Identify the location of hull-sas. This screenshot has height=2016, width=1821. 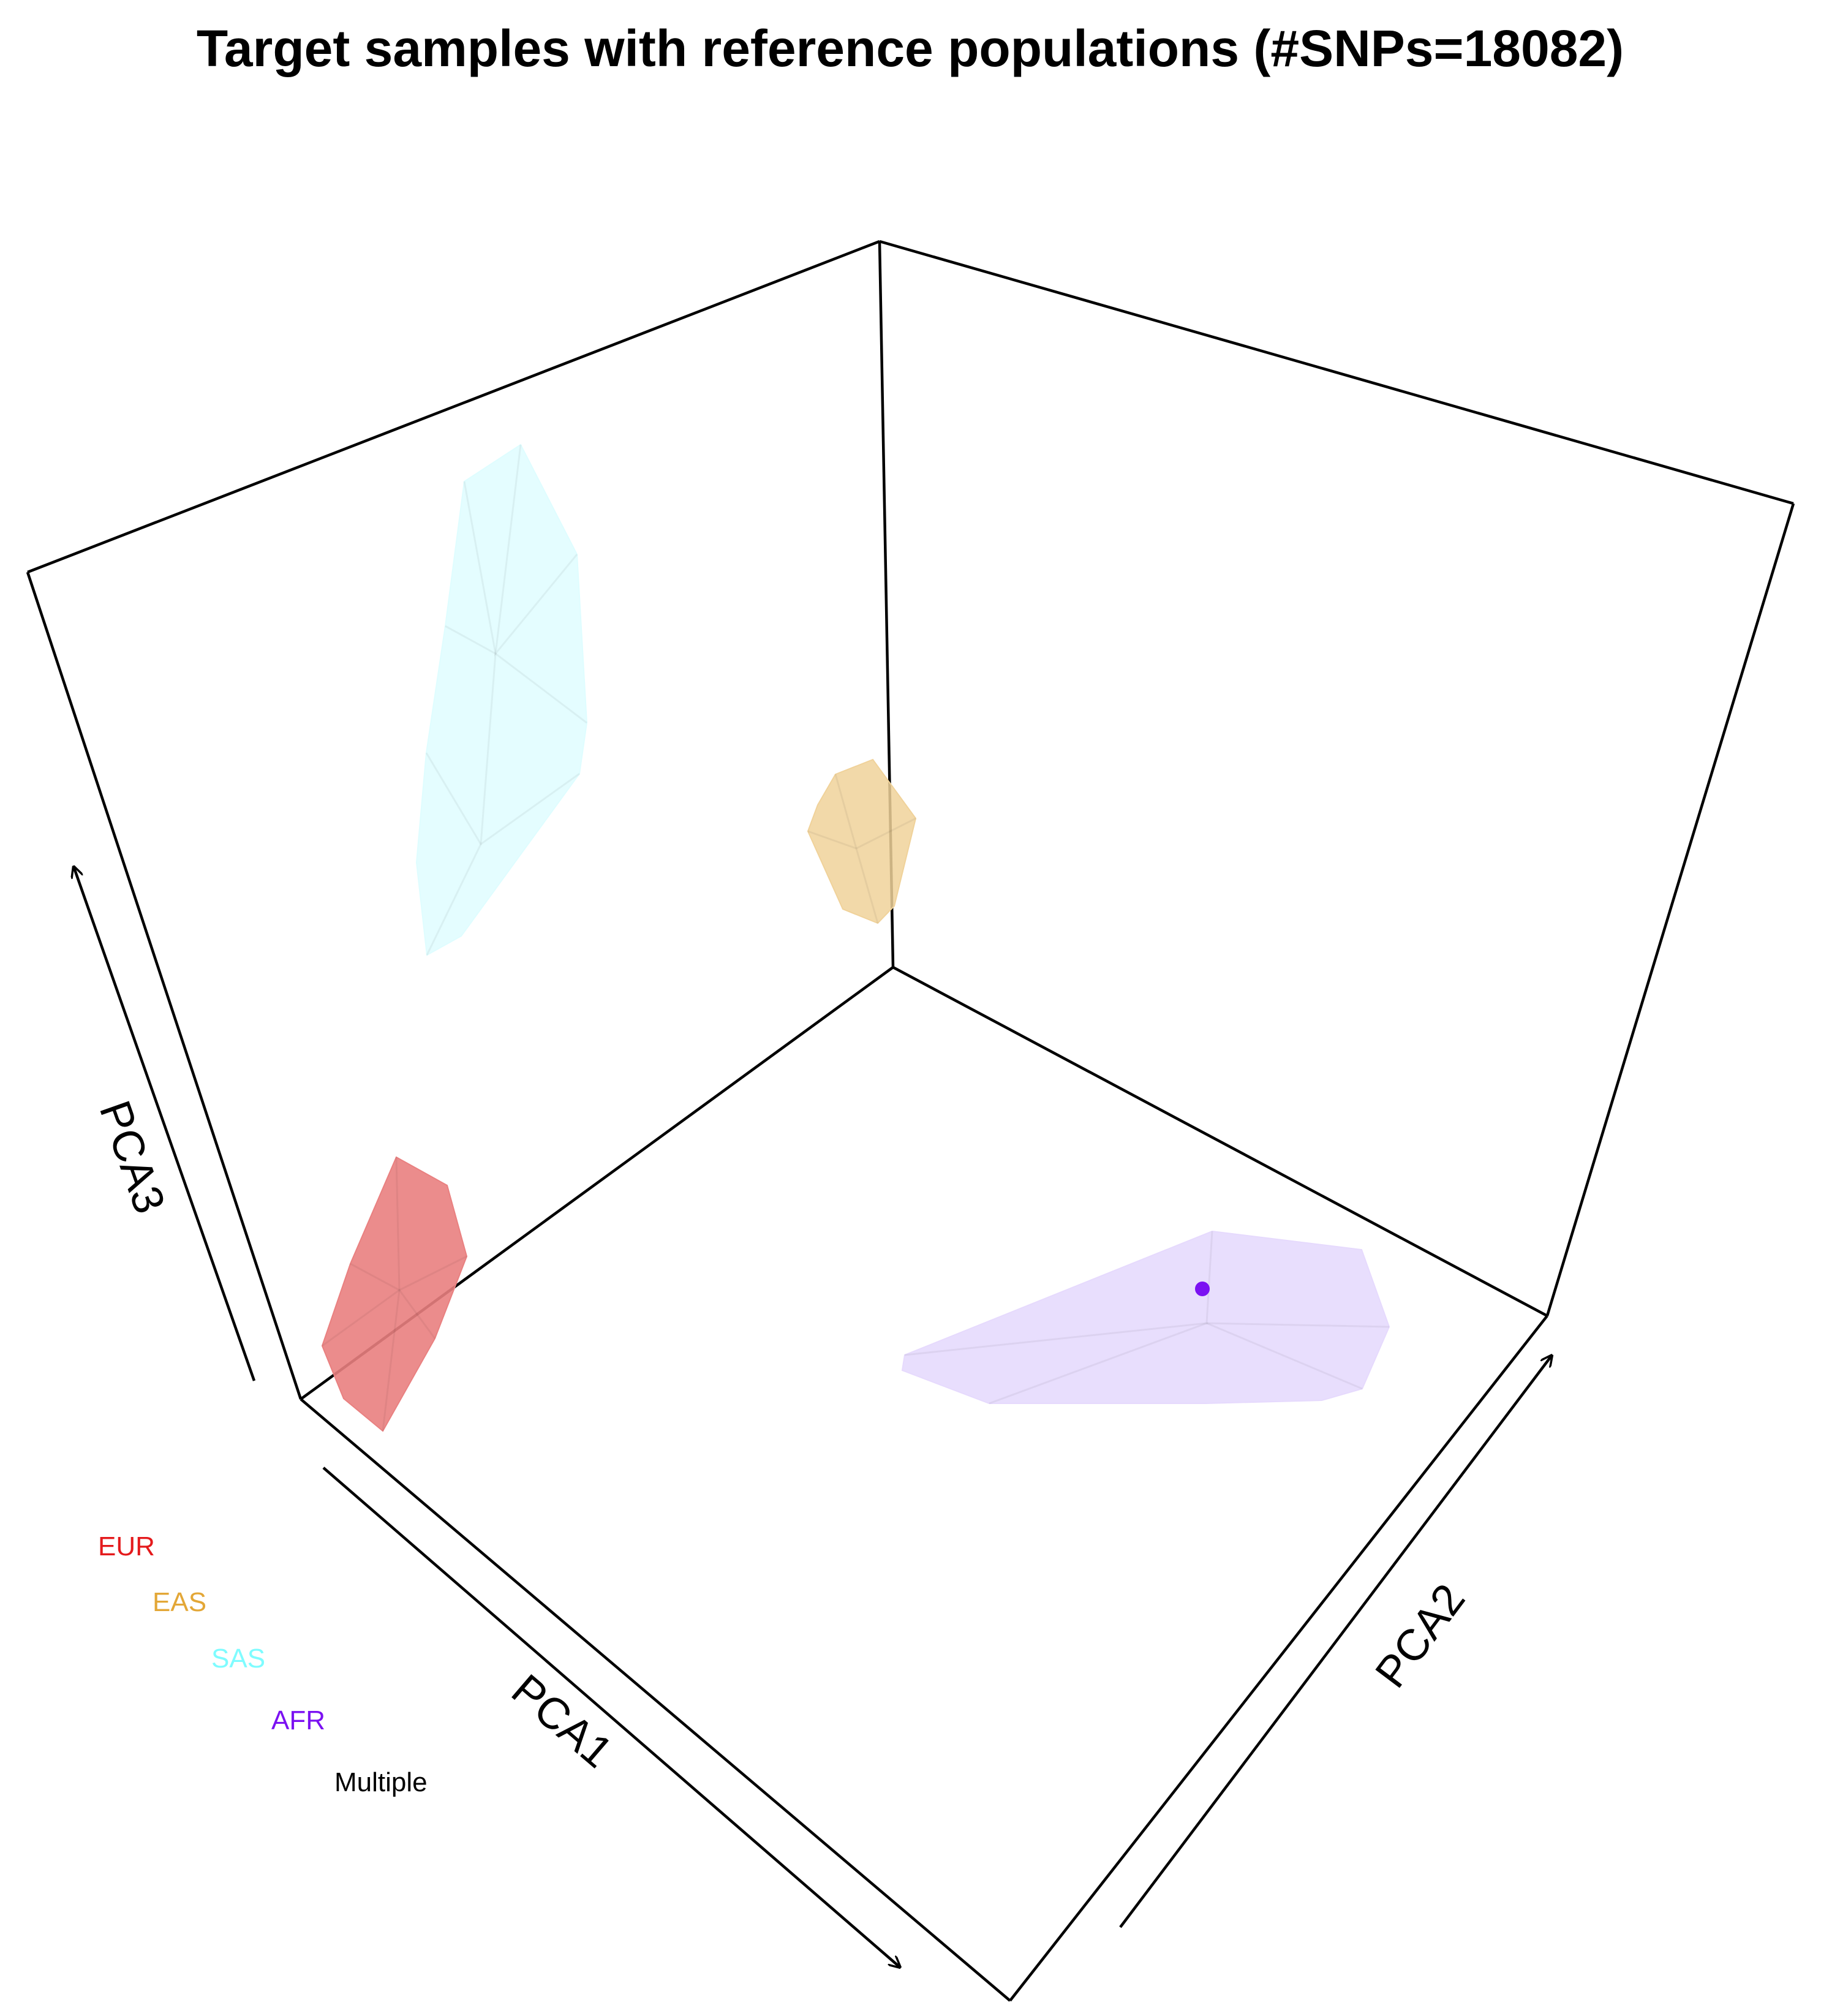
(502, 700).